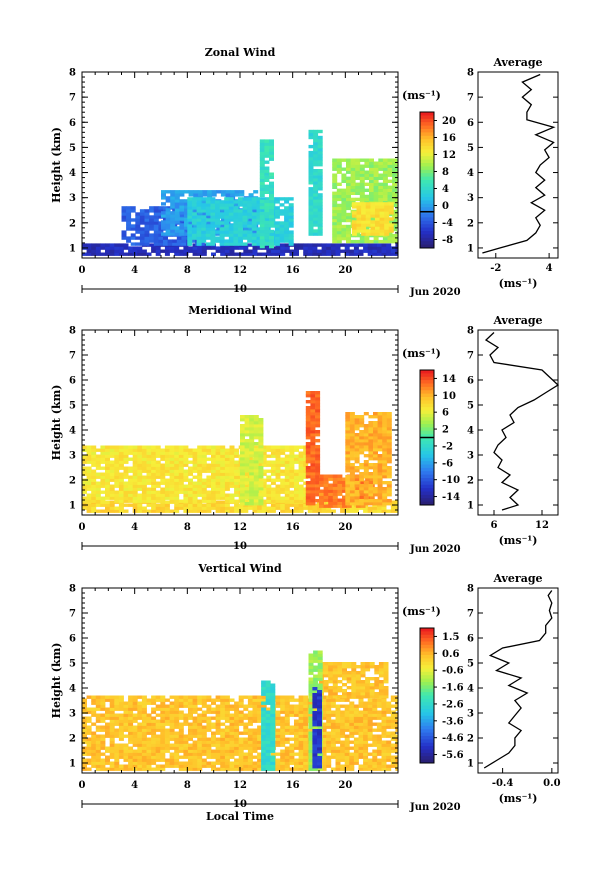  I want to click on x-tick-label: 12, so click(240, 527).